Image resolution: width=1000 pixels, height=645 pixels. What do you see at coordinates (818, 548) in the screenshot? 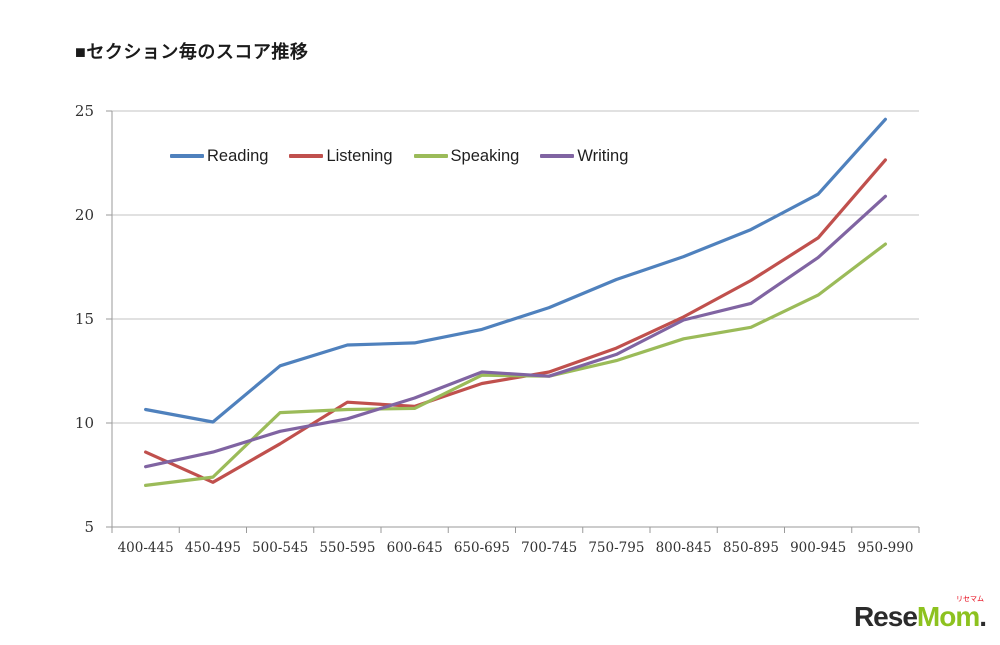
I see `x-axis-label: 900-945` at bounding box center [818, 548].